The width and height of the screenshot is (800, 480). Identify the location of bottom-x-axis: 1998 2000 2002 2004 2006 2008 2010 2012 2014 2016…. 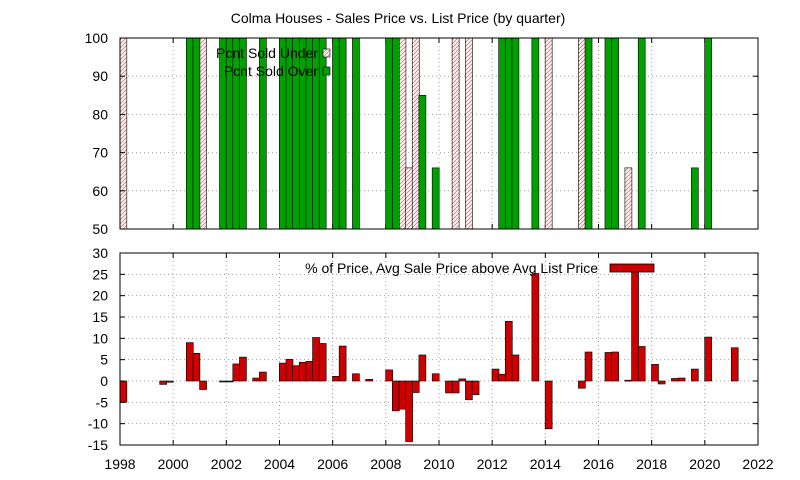
(438, 464).